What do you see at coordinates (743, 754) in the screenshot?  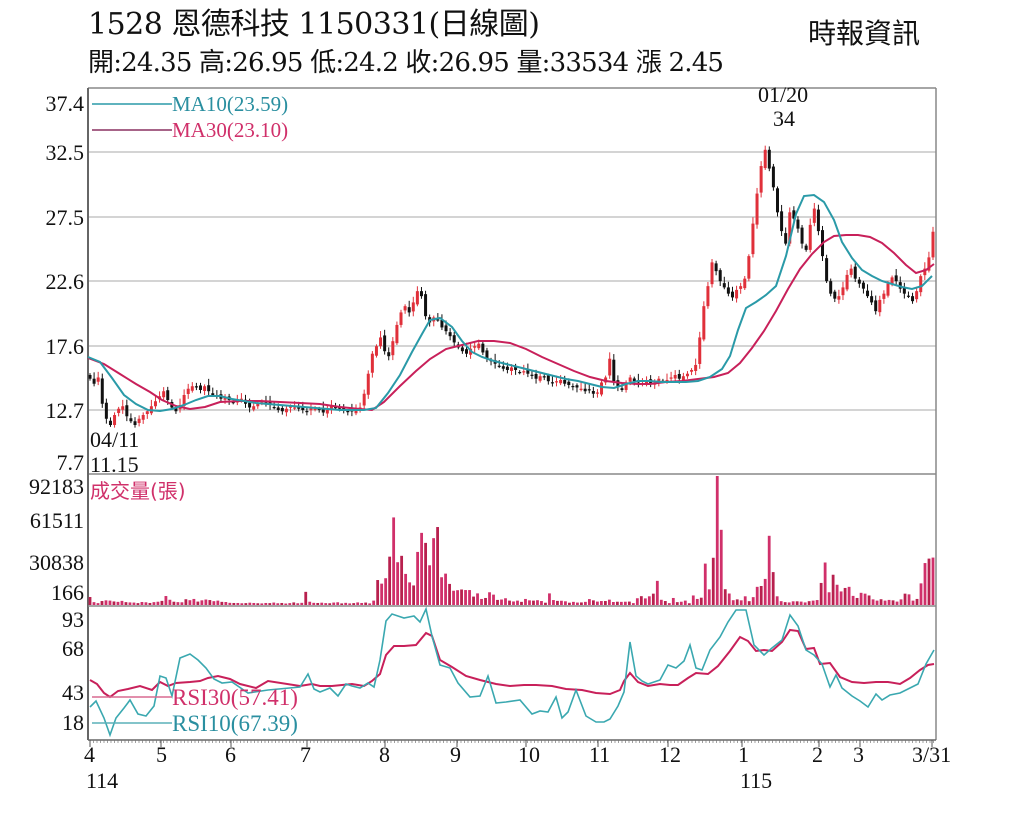 I see `month-label: 1` at bounding box center [743, 754].